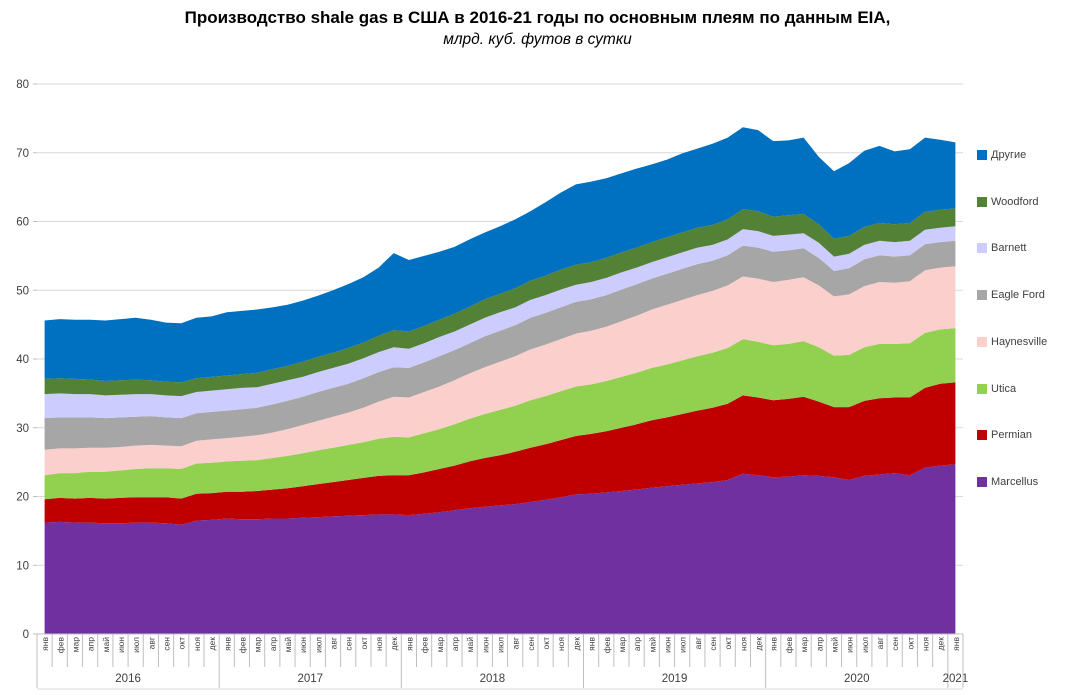 This screenshot has width=1075, height=695. What do you see at coordinates (857, 679) in the screenshot?
I see `x-year-label: 2020` at bounding box center [857, 679].